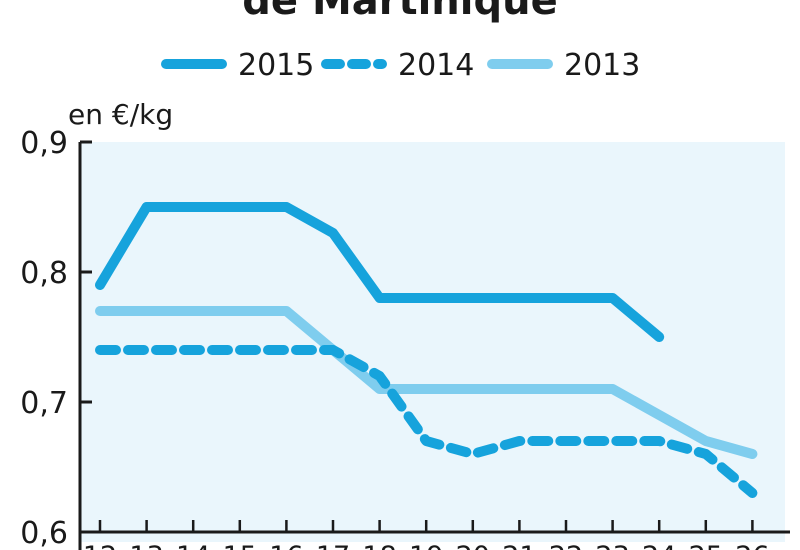  What do you see at coordinates (333, 545) in the screenshot?
I see `x-tick-label: 17` at bounding box center [333, 545].